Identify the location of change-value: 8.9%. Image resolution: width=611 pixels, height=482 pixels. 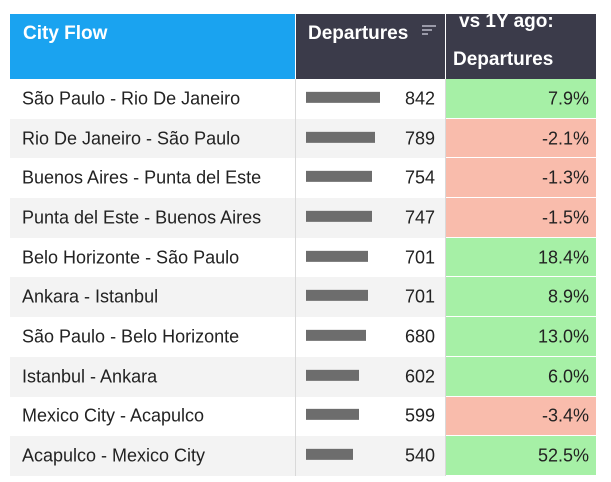
(568, 296).